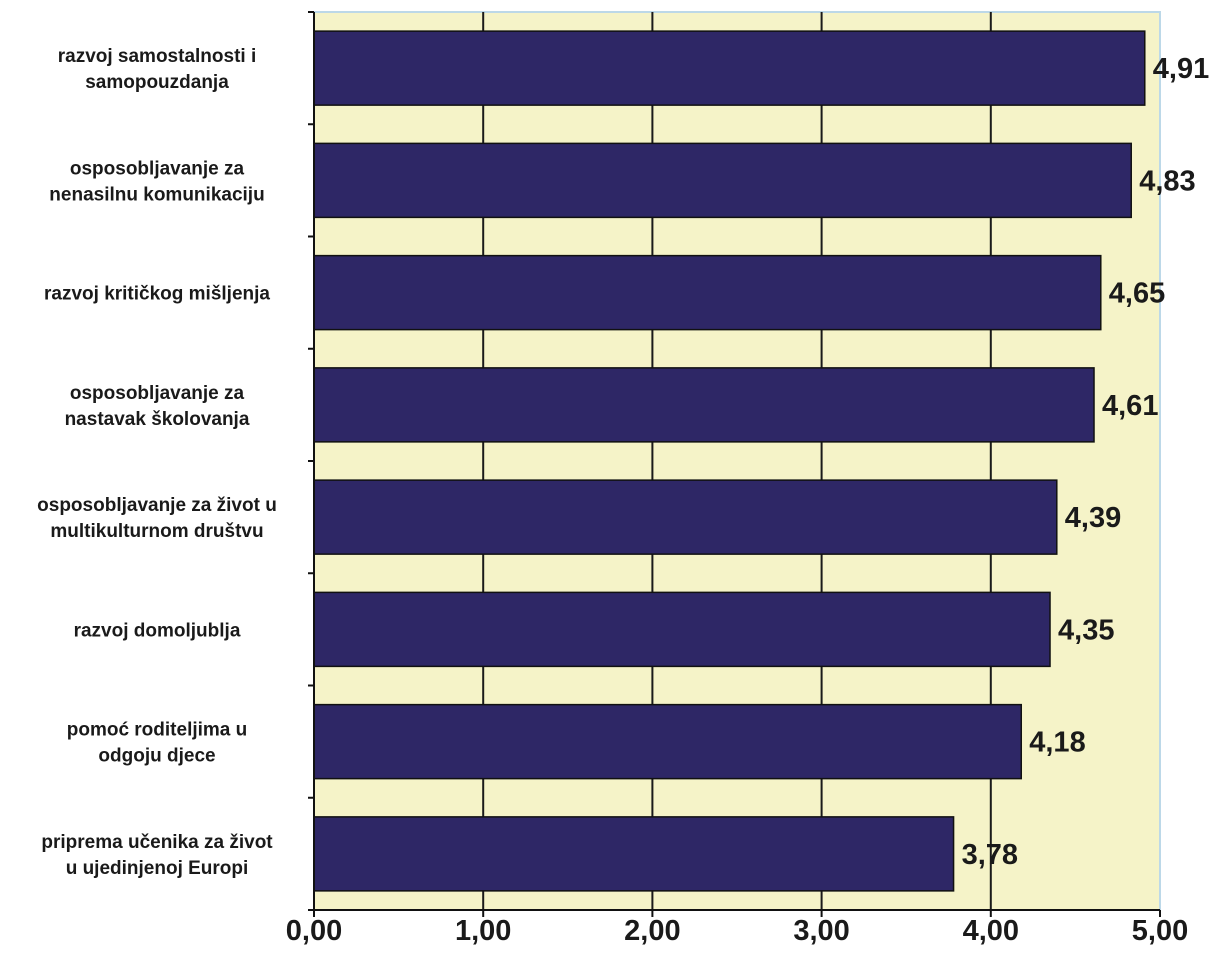 The image size is (1215, 954). I want to click on value-label: 4,61, so click(1130, 406).